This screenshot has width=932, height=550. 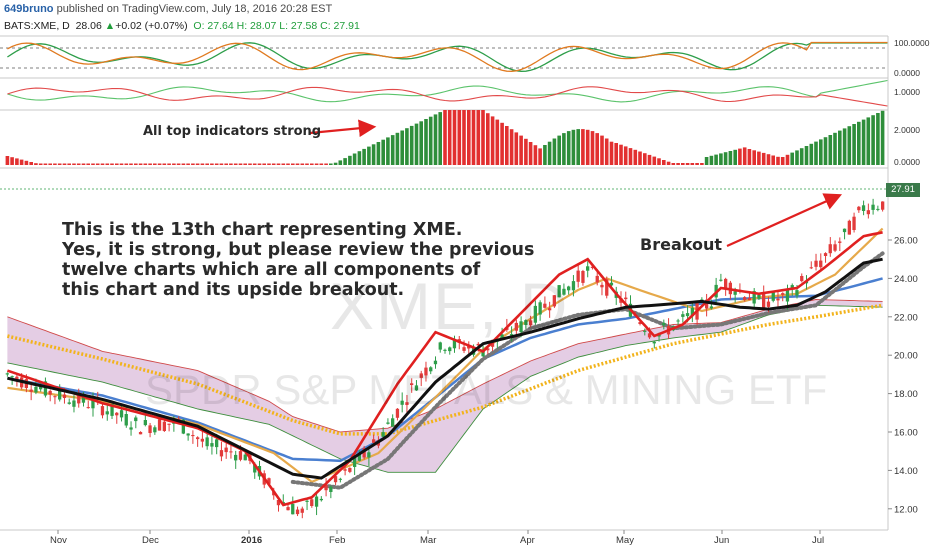 I want to click on price-axis-label: 22.00, so click(x=906, y=317).